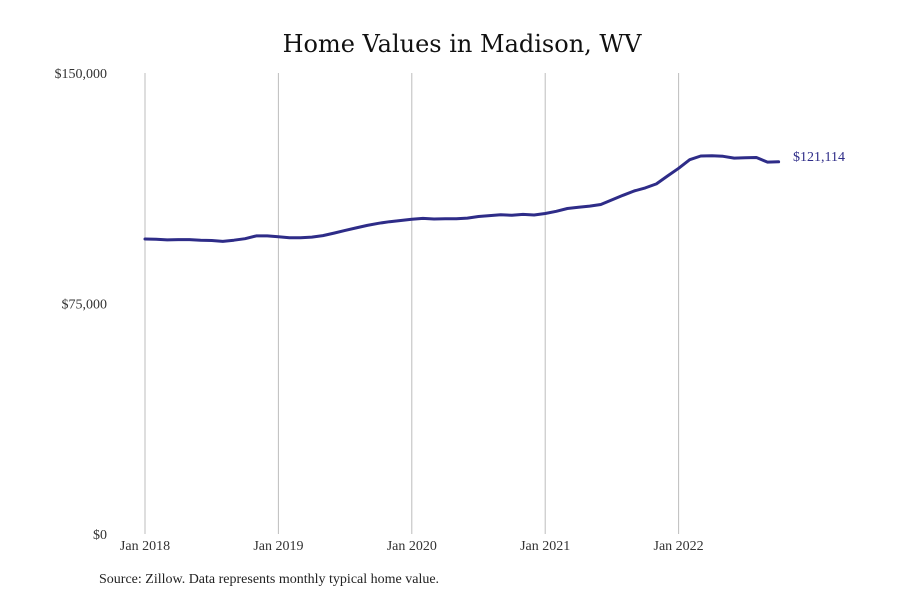 This screenshot has width=900, height=600. What do you see at coordinates (85, 305) in the screenshot?
I see `y-tick-label-1: $75,000` at bounding box center [85, 305].